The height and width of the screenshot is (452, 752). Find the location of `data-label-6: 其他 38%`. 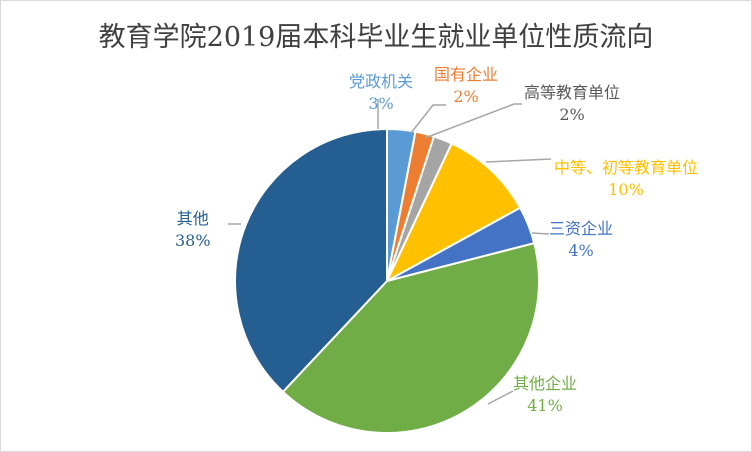

data-label-6: 其他 38% is located at coordinates (193, 229).